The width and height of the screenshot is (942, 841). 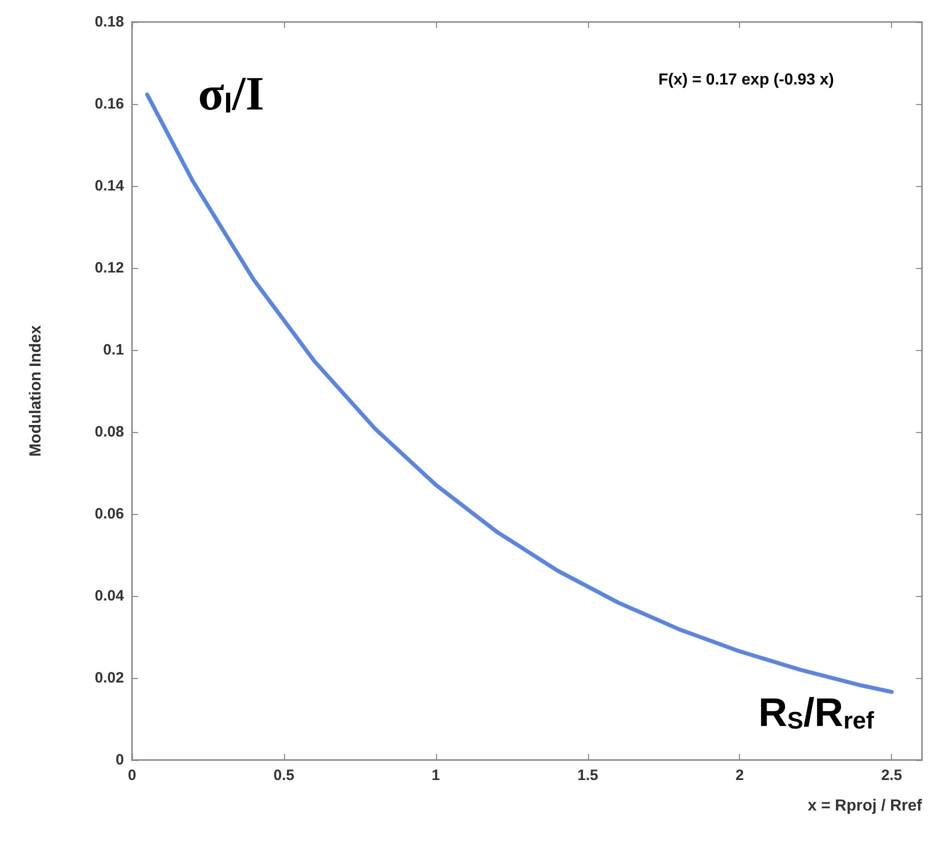 I want to click on y-tick-label: 0.16, so click(x=109, y=104).